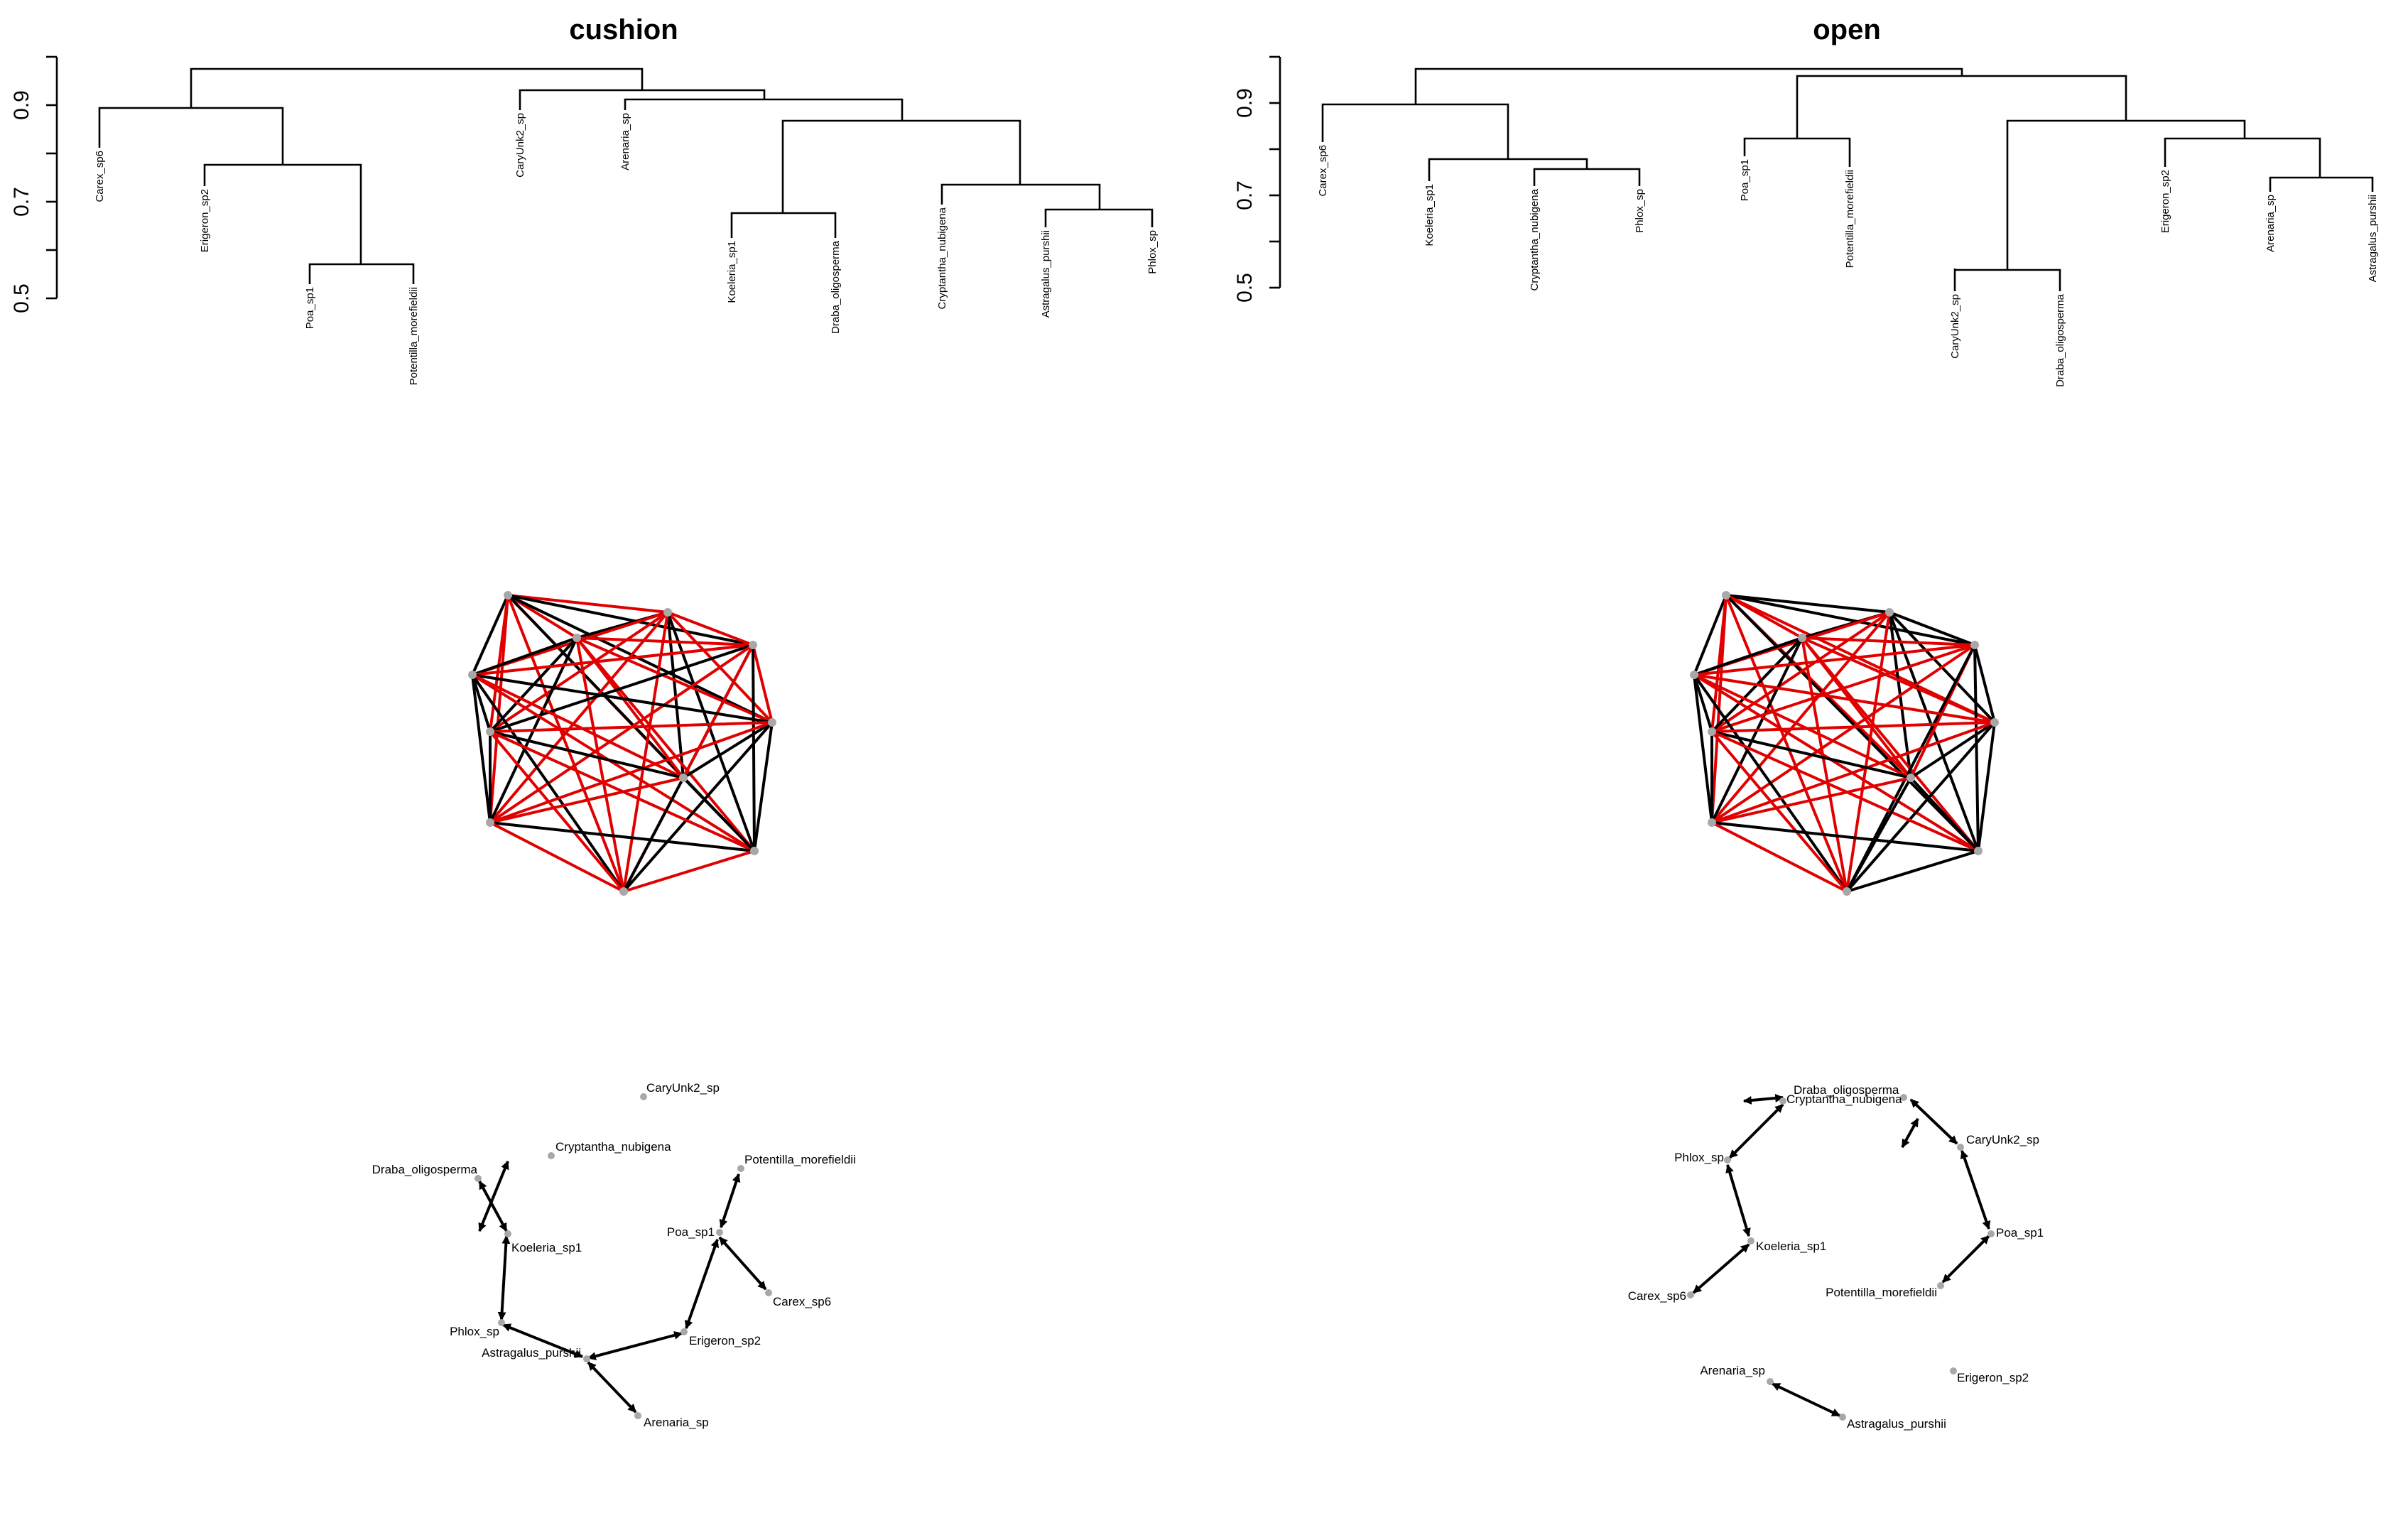 The image size is (2408, 1513). Describe the element at coordinates (800, 1160) in the screenshot. I see `node-label: Potentilla_morefieldii` at that location.